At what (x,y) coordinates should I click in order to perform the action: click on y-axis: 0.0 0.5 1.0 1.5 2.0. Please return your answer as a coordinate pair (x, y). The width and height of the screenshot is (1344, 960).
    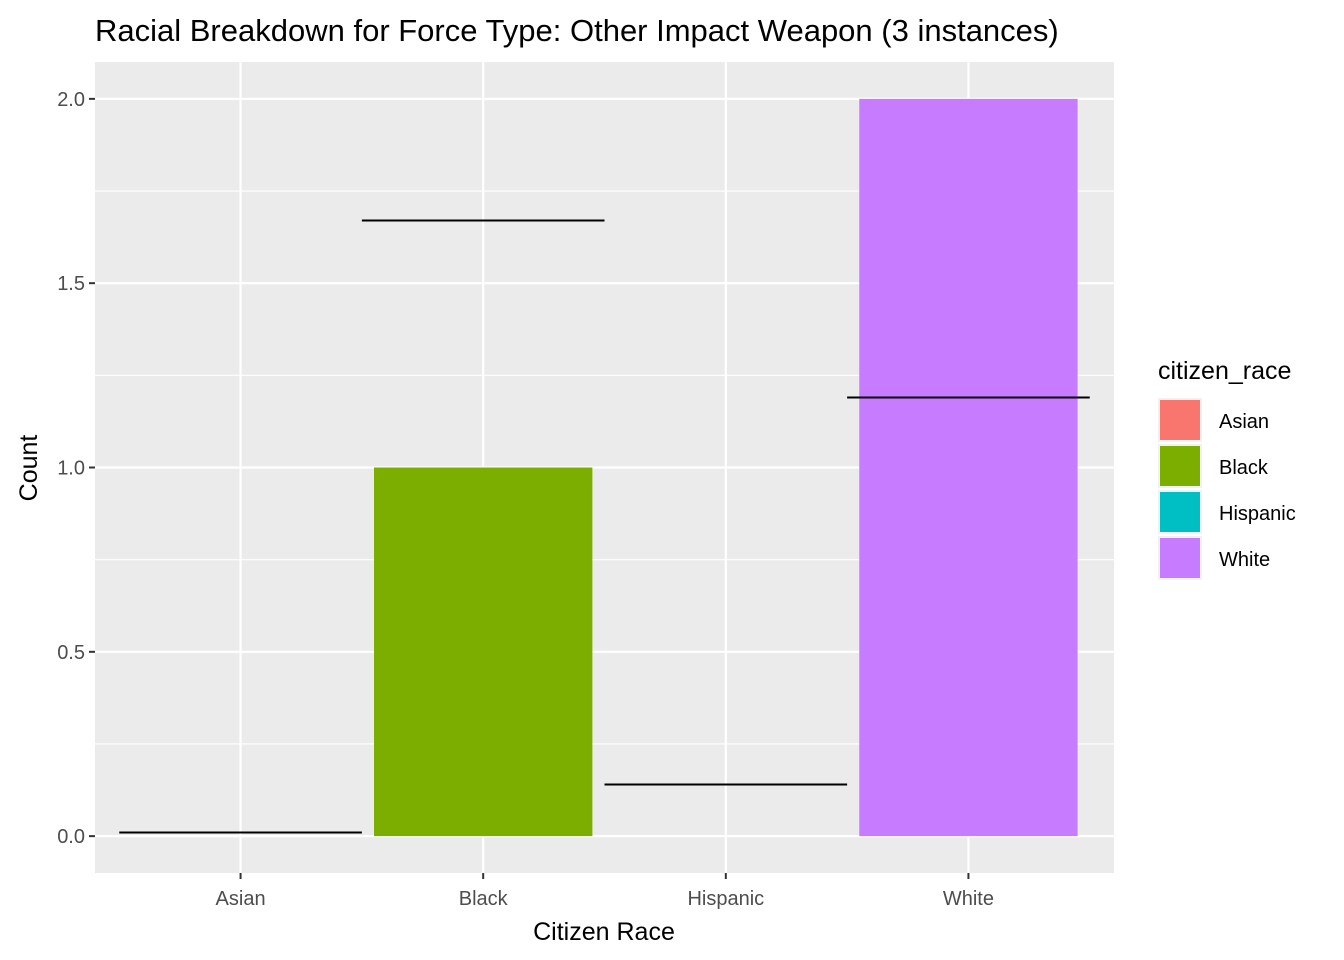
    Looking at the image, I should click on (76, 468).